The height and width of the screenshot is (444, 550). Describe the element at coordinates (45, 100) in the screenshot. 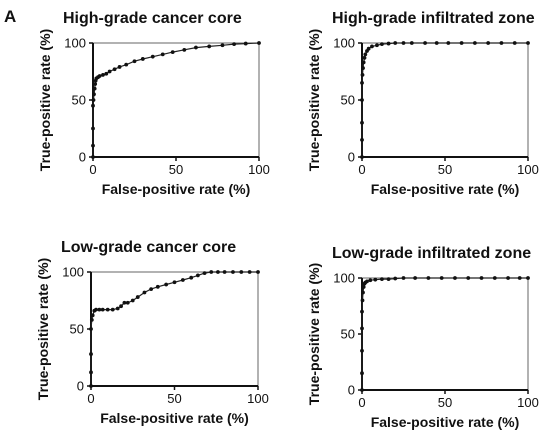

I see `y-axis-label: True-positive rate (%)` at that location.